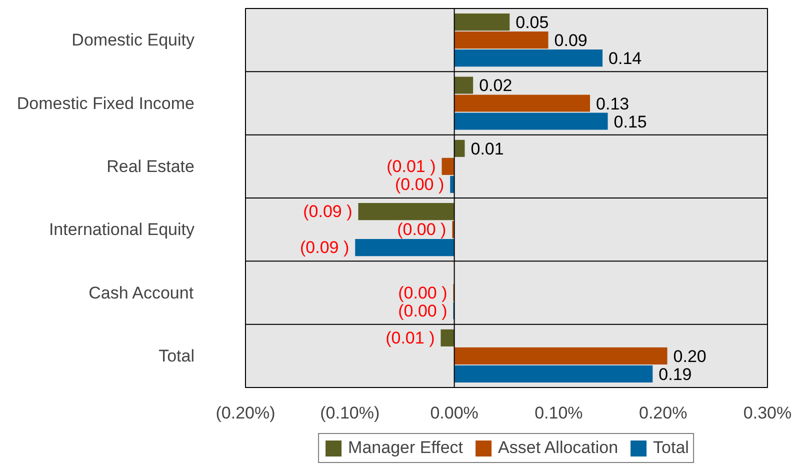  Describe the element at coordinates (176, 356) in the screenshot. I see `y-tick-label: Total` at that location.